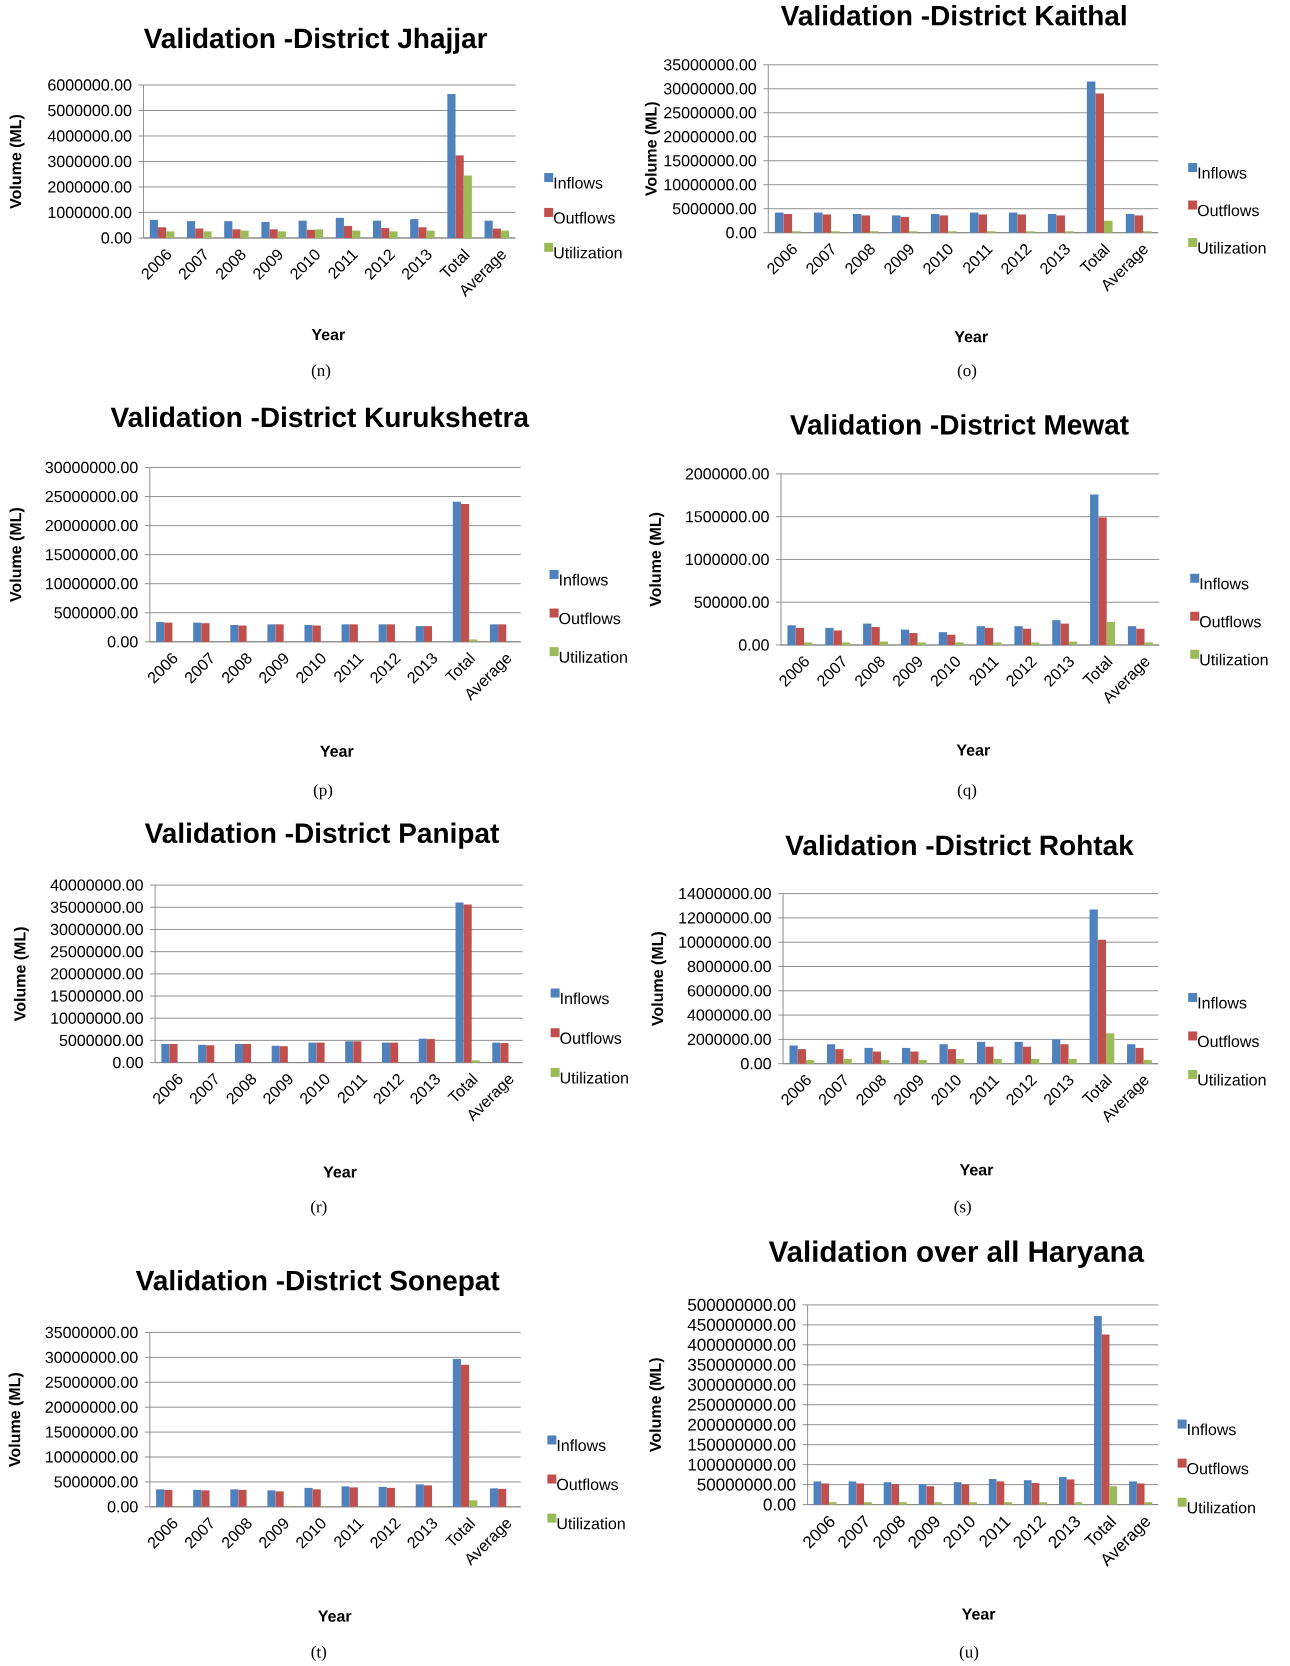 The height and width of the screenshot is (1666, 1290). I want to click on y-tick-label: 450000000.00, so click(741, 1324).